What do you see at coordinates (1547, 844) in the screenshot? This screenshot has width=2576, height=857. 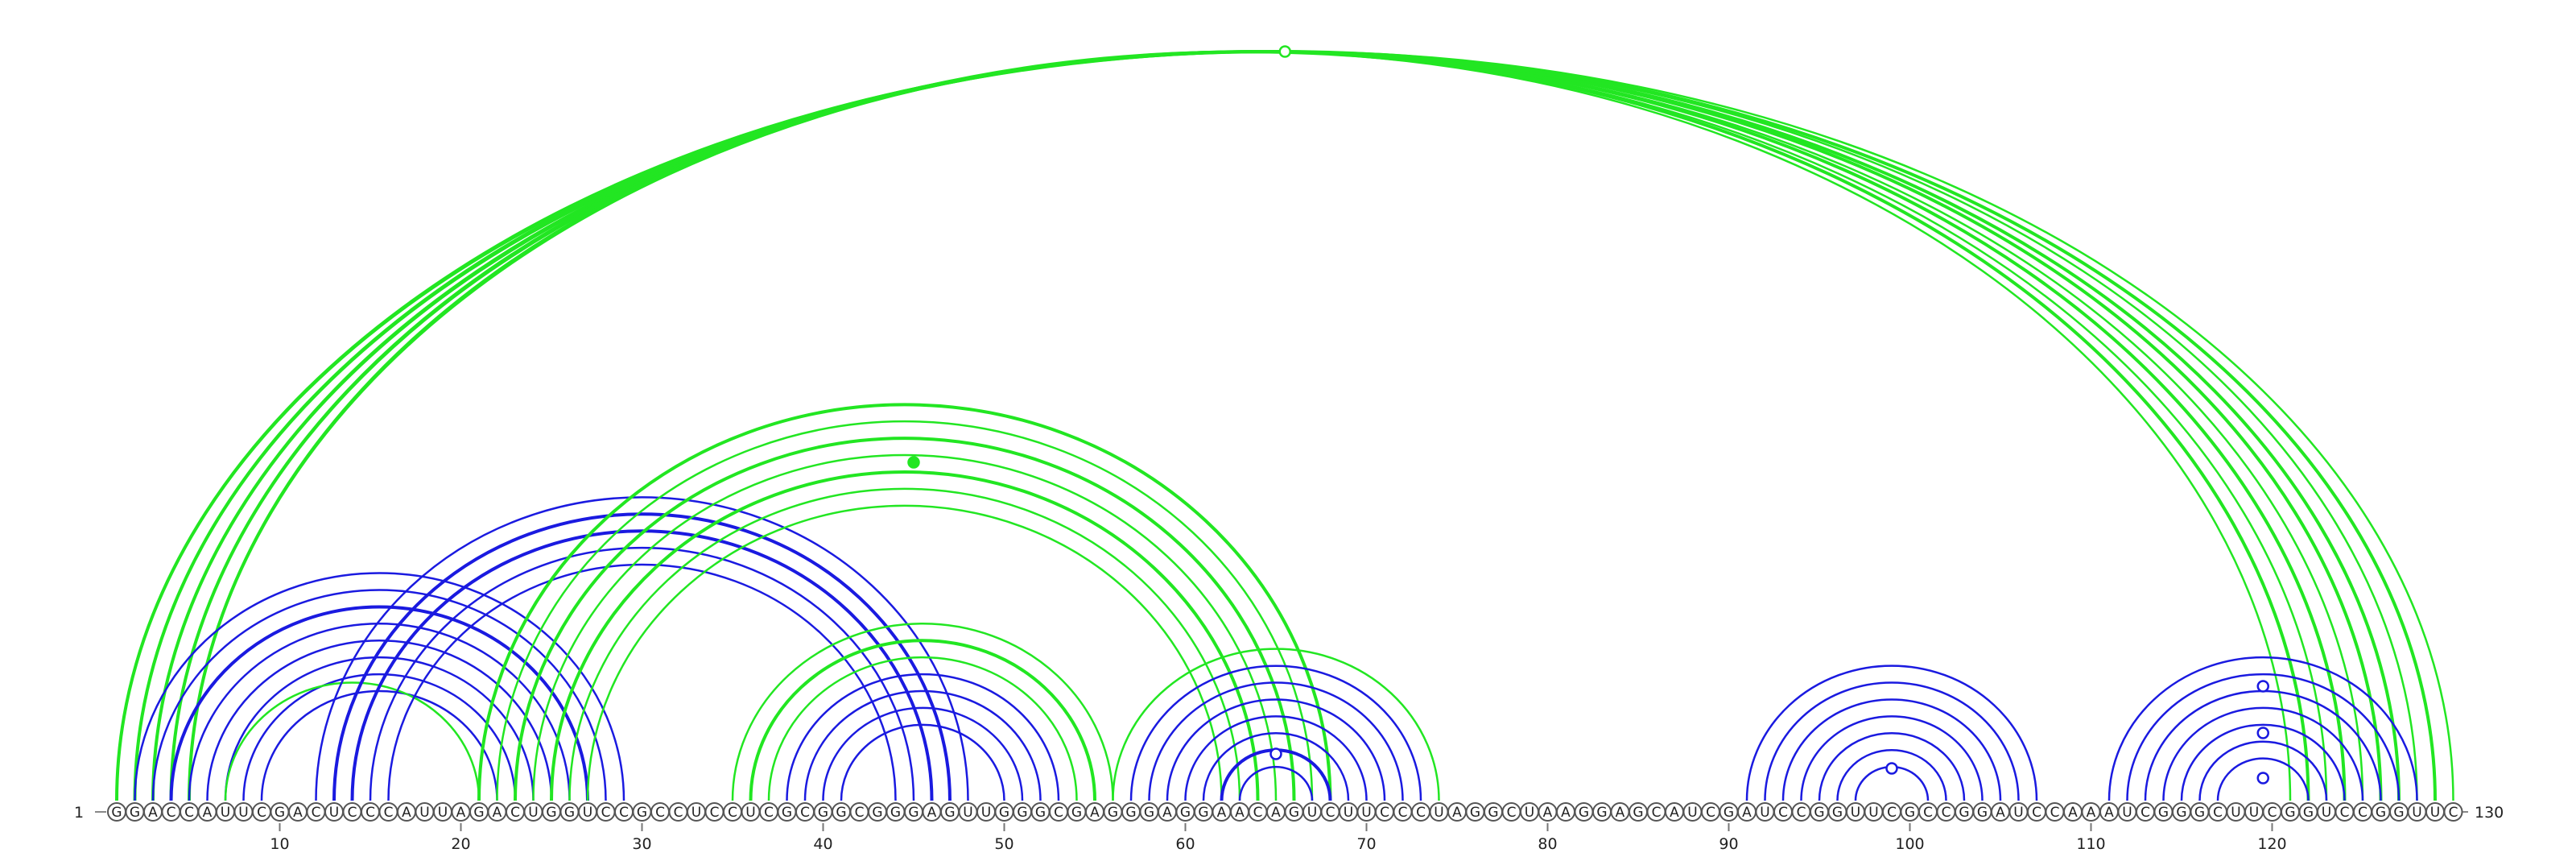 I see `tick-label: 80` at bounding box center [1547, 844].